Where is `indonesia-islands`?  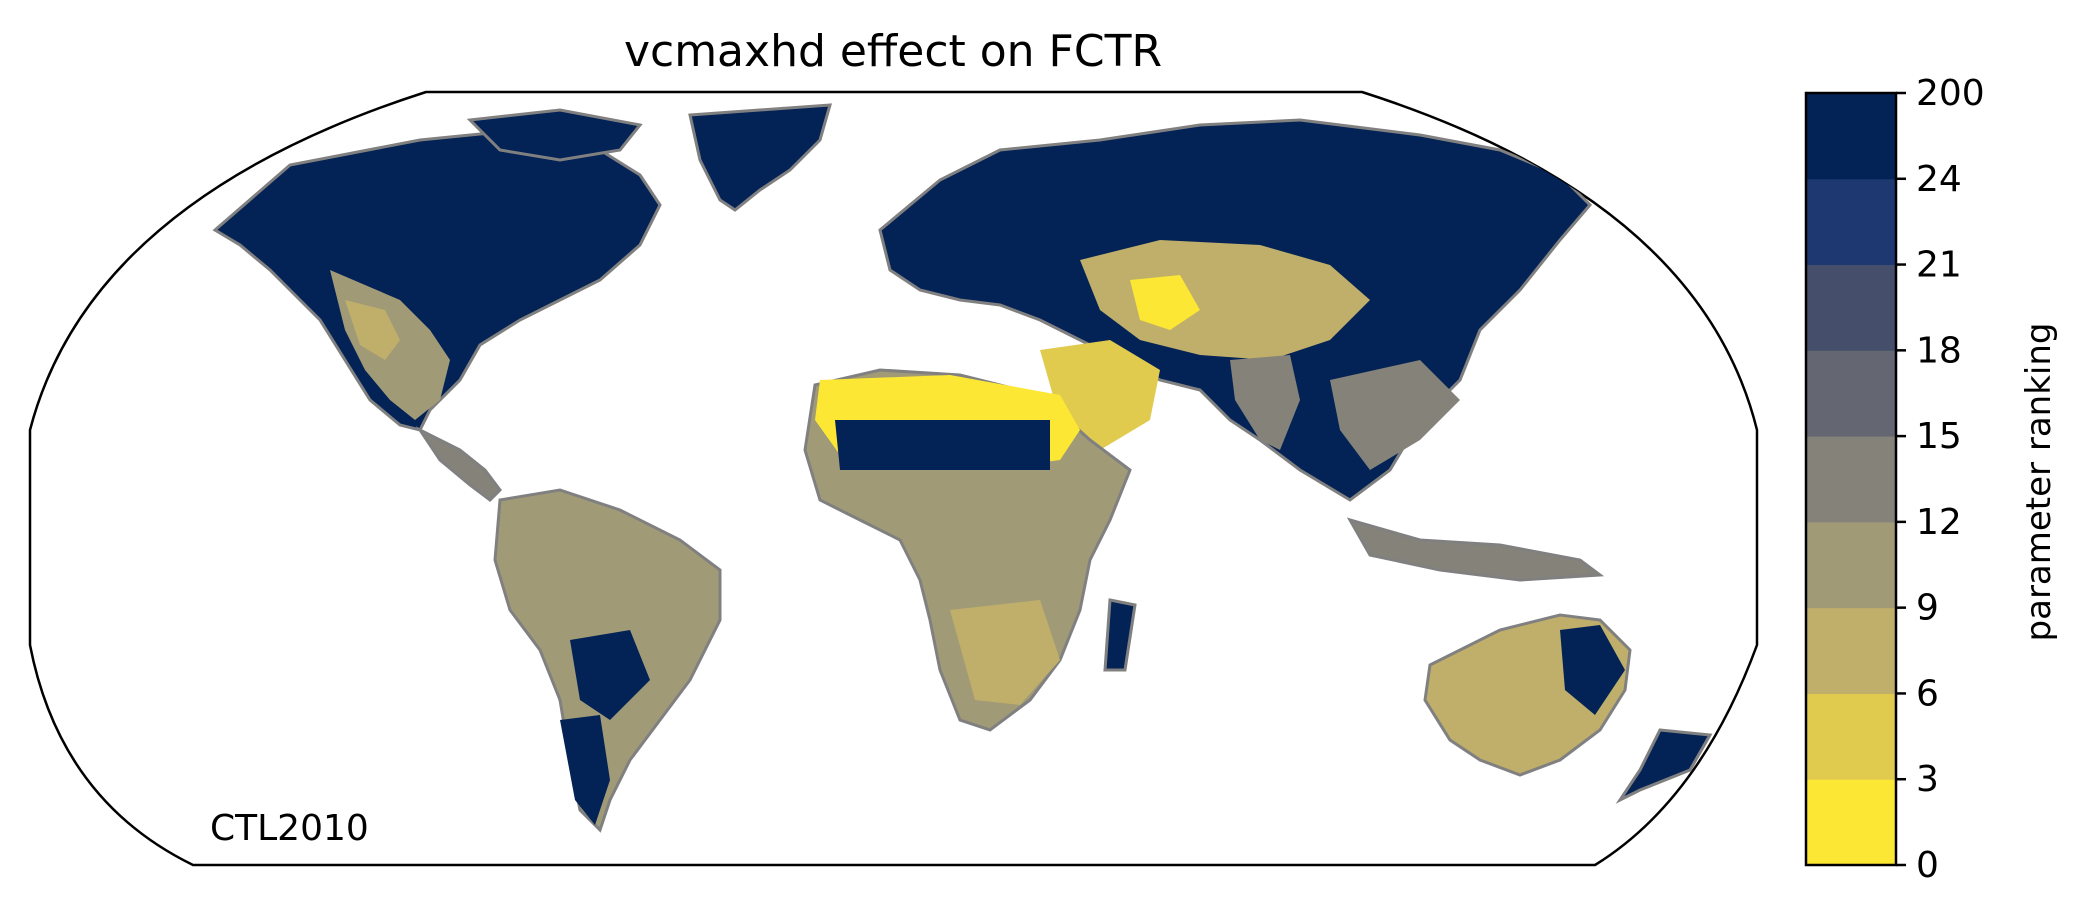 indonesia-islands is located at coordinates (1475, 549).